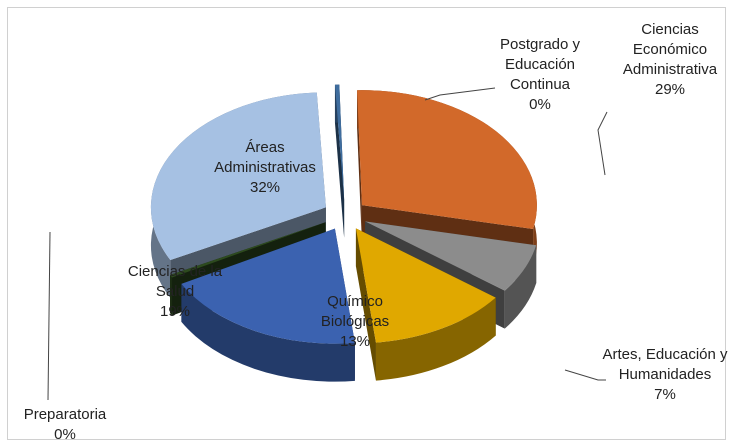  I want to click on category-label: Ciencias Económico Administrativa, so click(670, 49).